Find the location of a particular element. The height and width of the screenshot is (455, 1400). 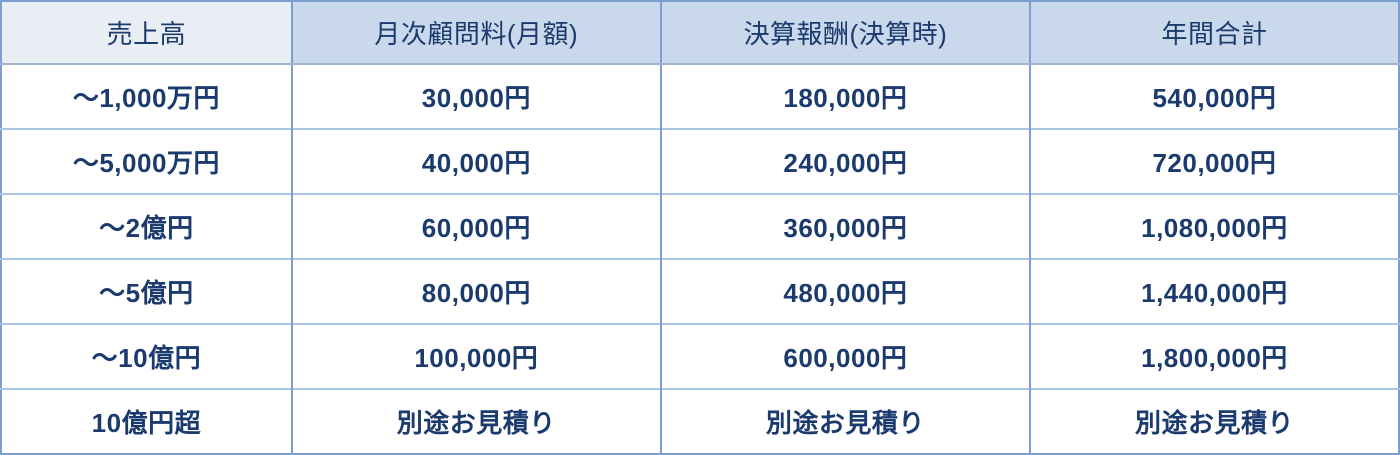

monthly-fee-cell: 80,000円 is located at coordinates (475, 291).